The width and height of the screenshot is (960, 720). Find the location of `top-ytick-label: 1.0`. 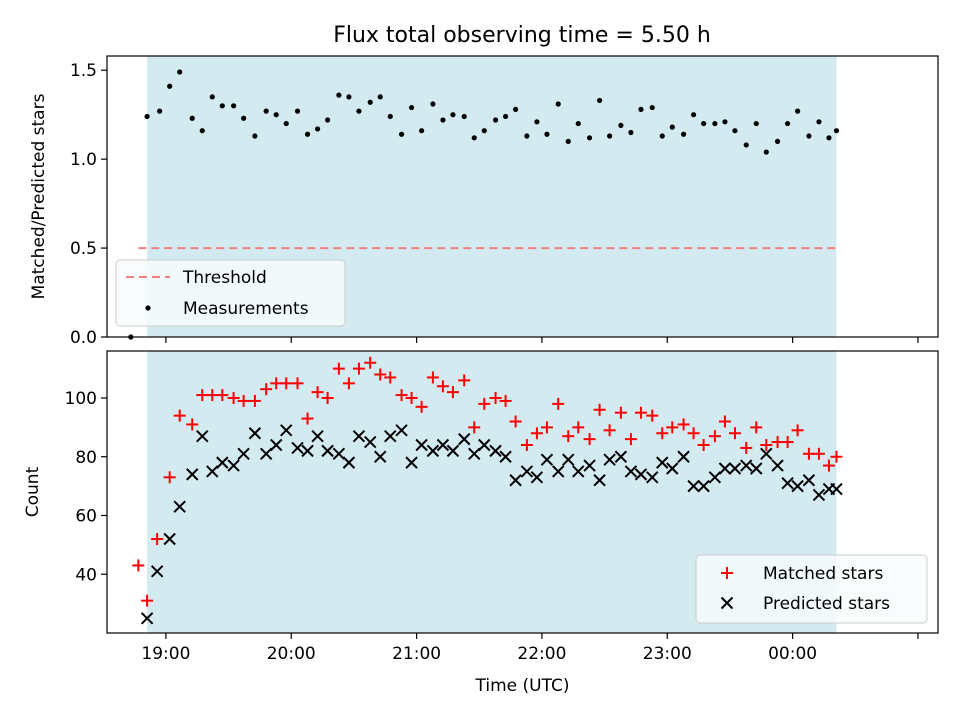

top-ytick-label: 1.0 is located at coordinates (83, 160).